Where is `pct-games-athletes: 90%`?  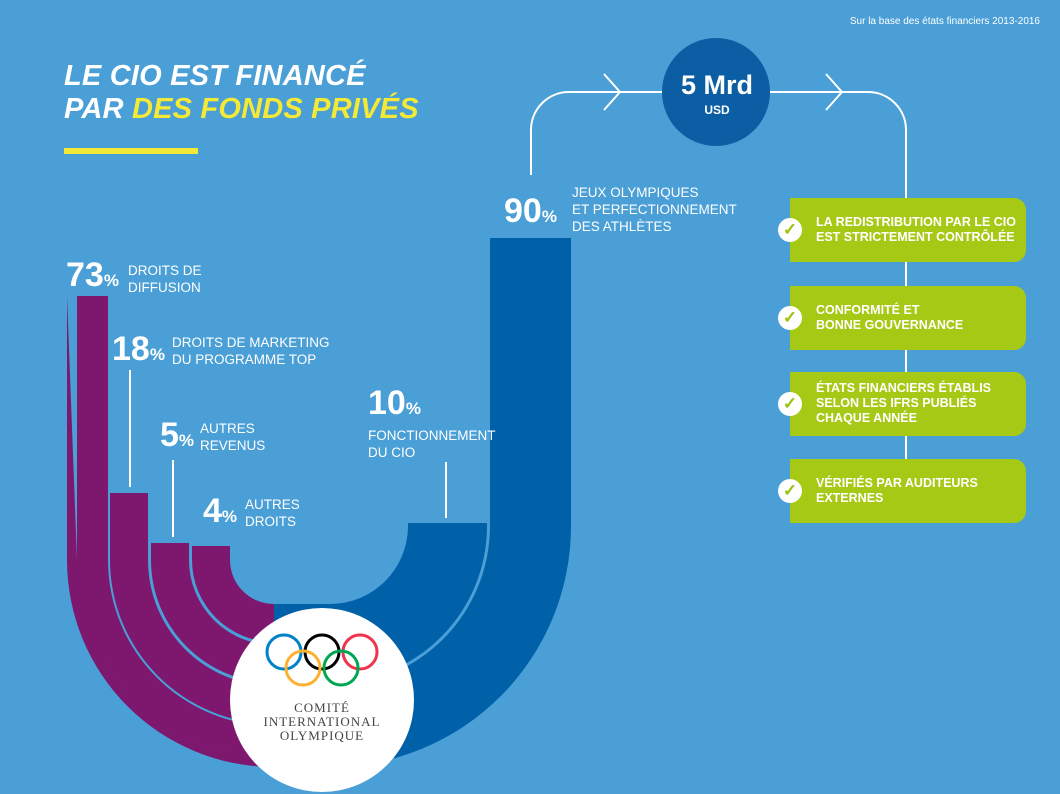
pct-games-athletes: 90% is located at coordinates (530, 211).